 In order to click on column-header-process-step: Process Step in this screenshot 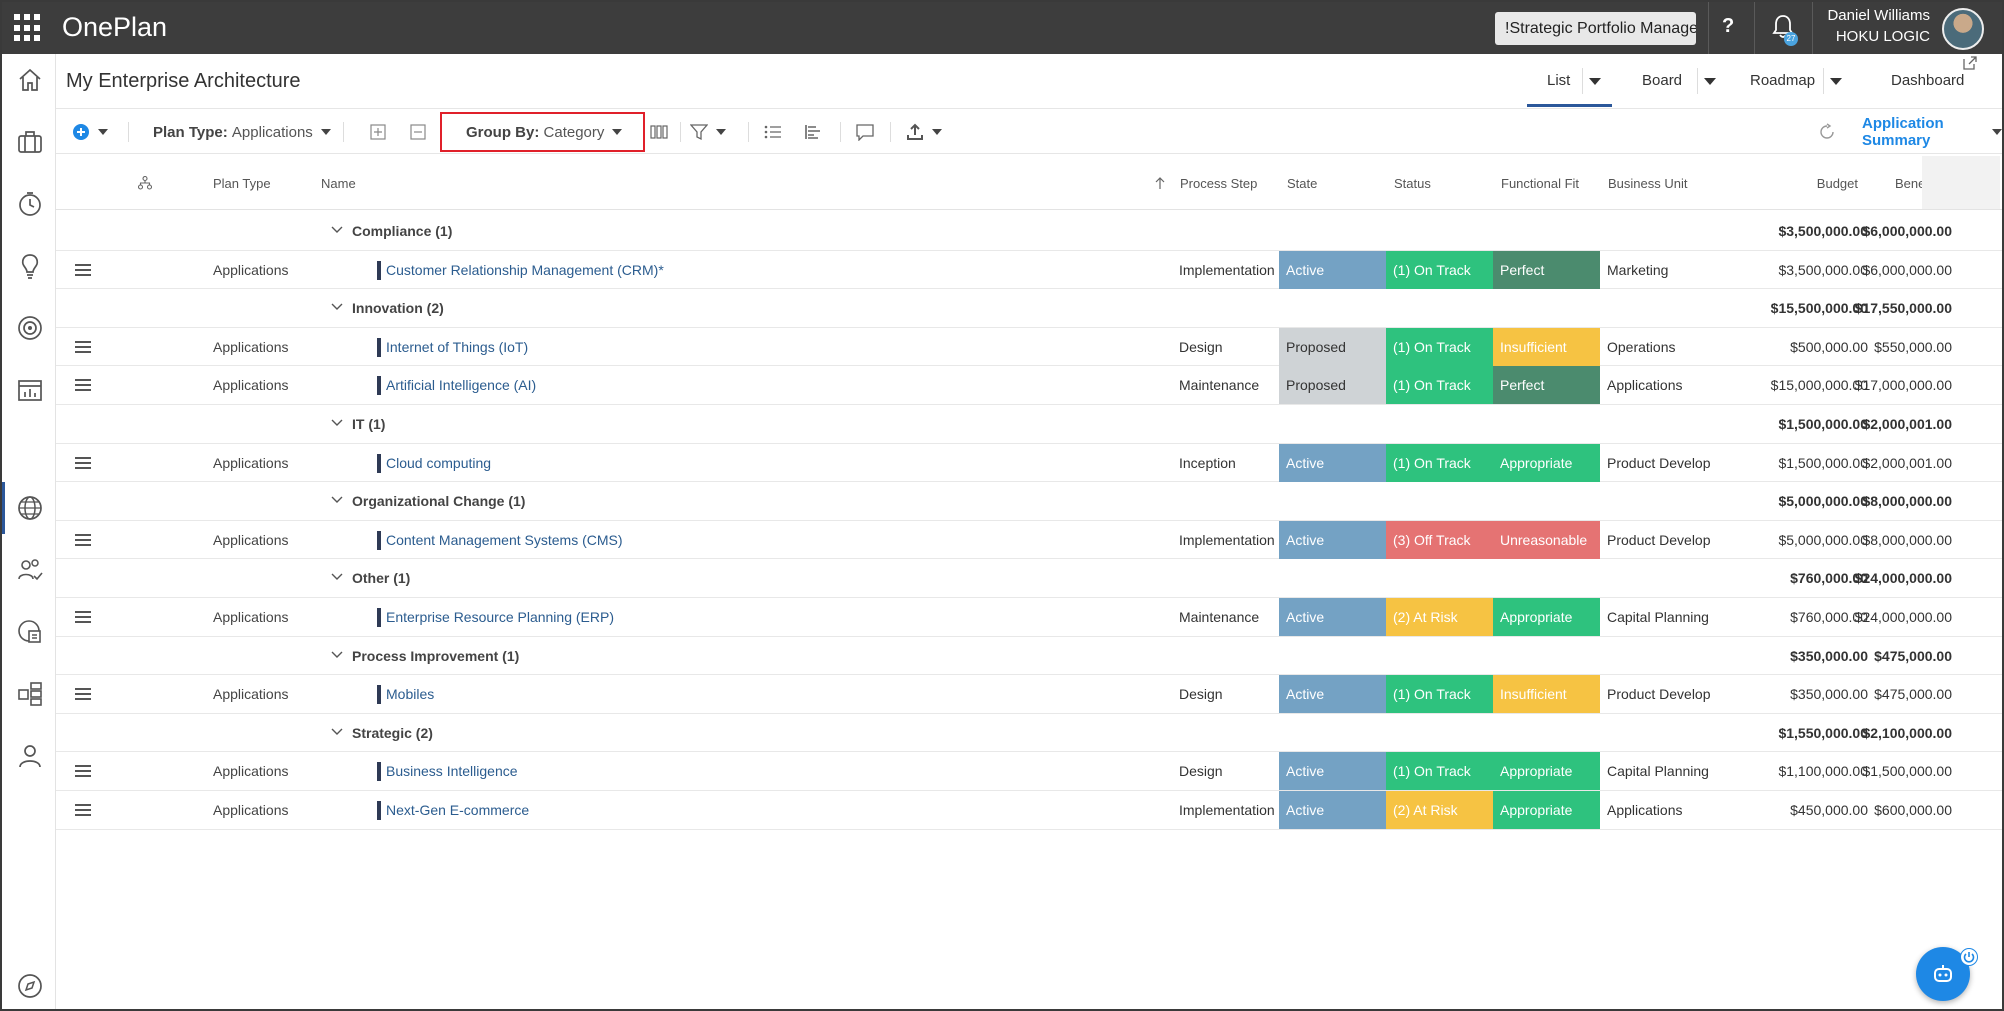, I will do `click(1219, 183)`.